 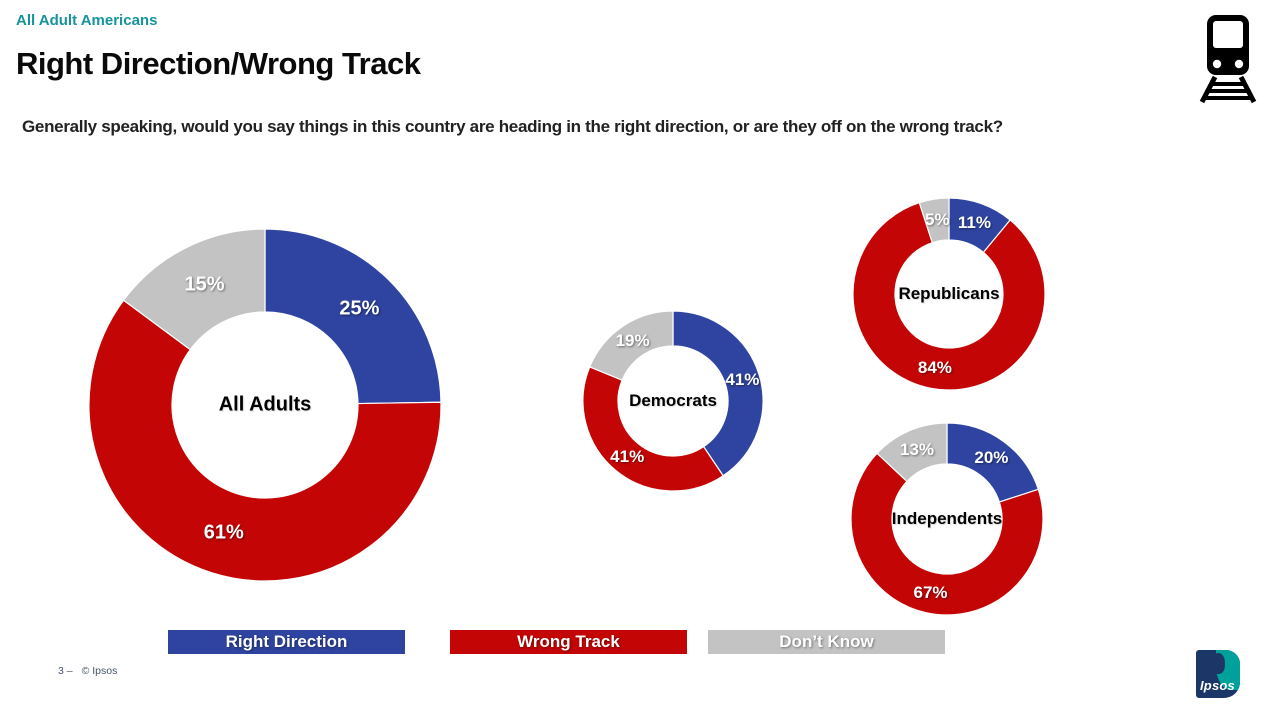 I want to click on legend-item-right-direction: Right Direction, so click(x=286, y=642).